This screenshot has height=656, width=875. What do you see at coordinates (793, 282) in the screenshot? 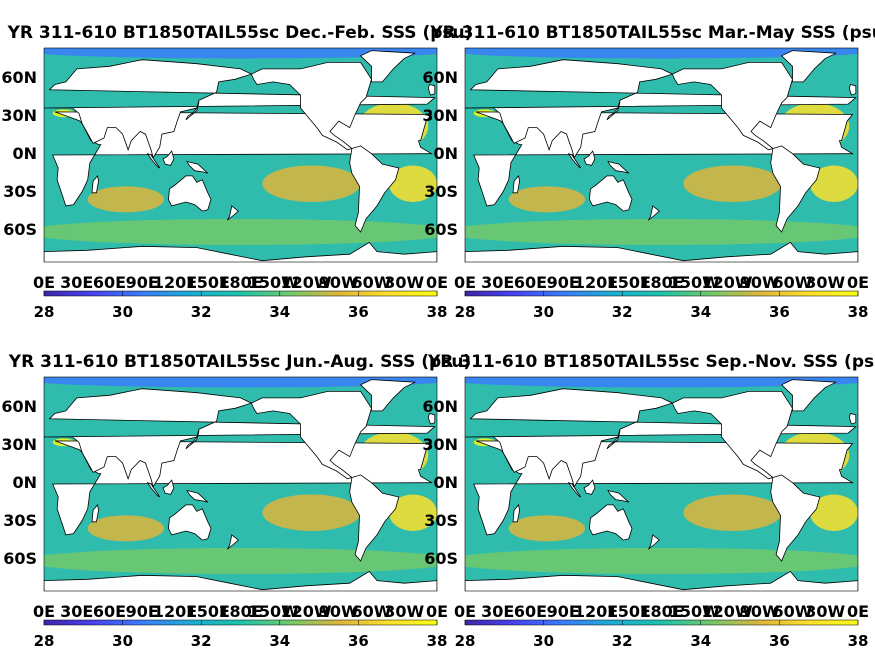
I see `longitude-tick-label: 60W` at bounding box center [793, 282].